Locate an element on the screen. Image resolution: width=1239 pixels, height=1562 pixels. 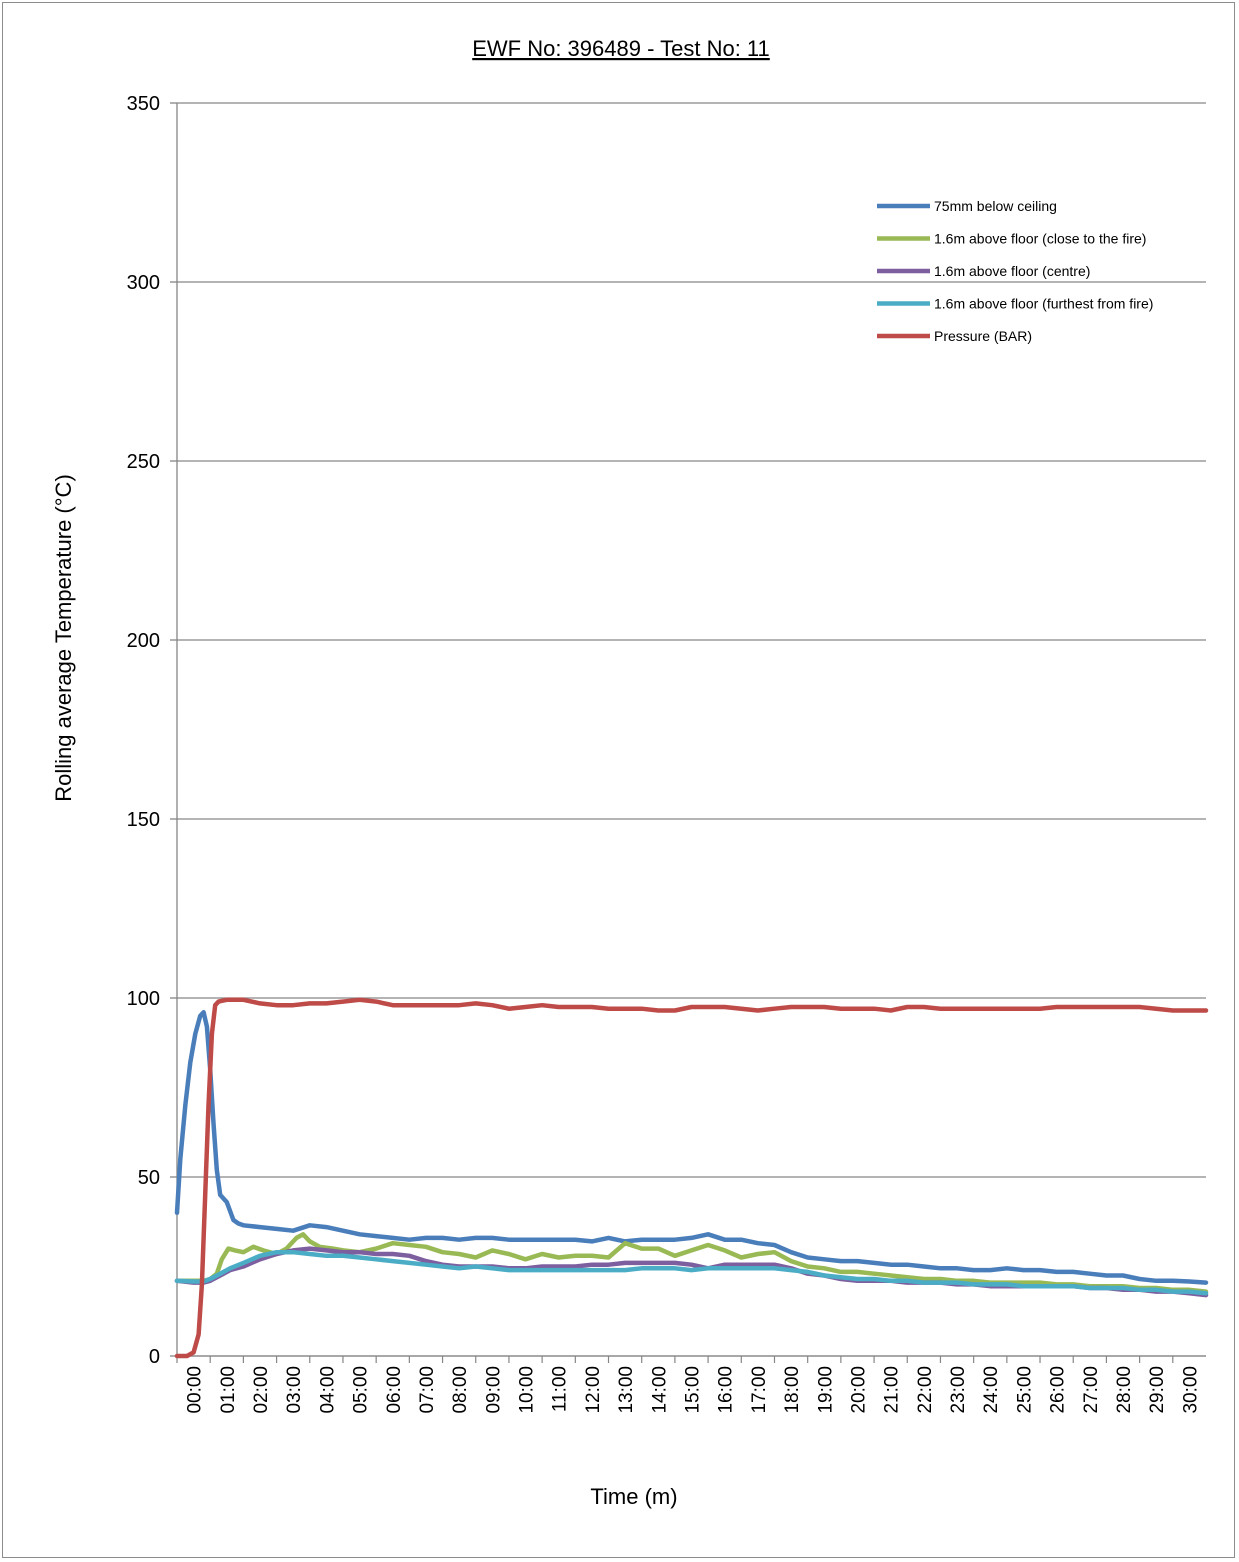
x-tick-label: 25:00 is located at coordinates (1024, 1390).